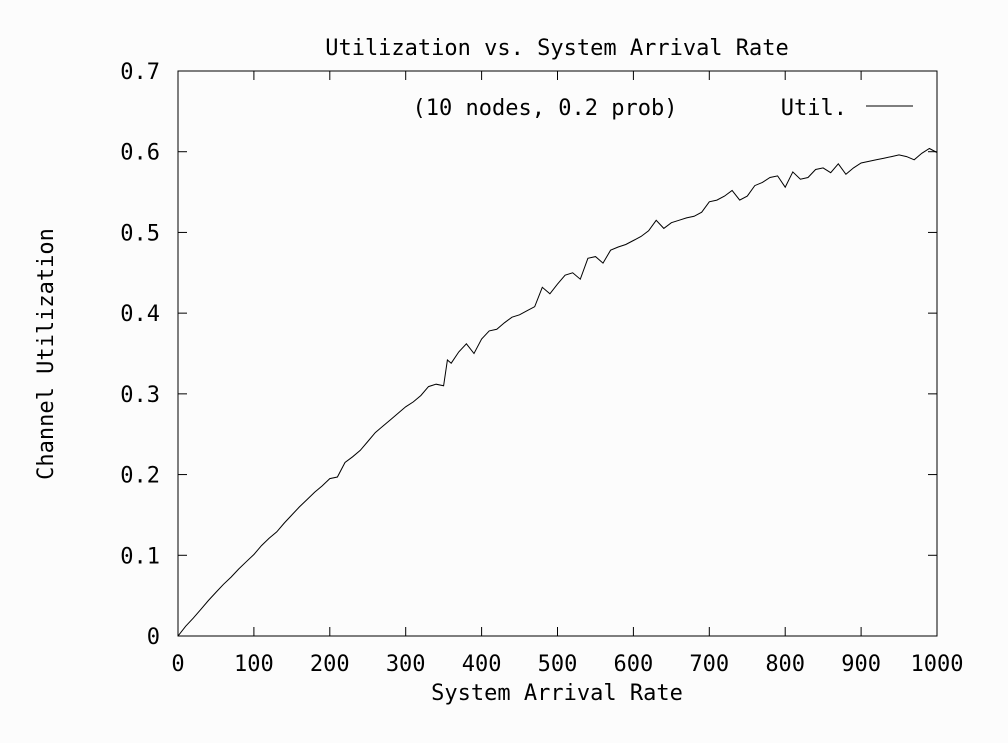 This screenshot has width=1008, height=743. Describe the element at coordinates (140, 314) in the screenshot. I see `y-tick-label: 0.4` at that location.